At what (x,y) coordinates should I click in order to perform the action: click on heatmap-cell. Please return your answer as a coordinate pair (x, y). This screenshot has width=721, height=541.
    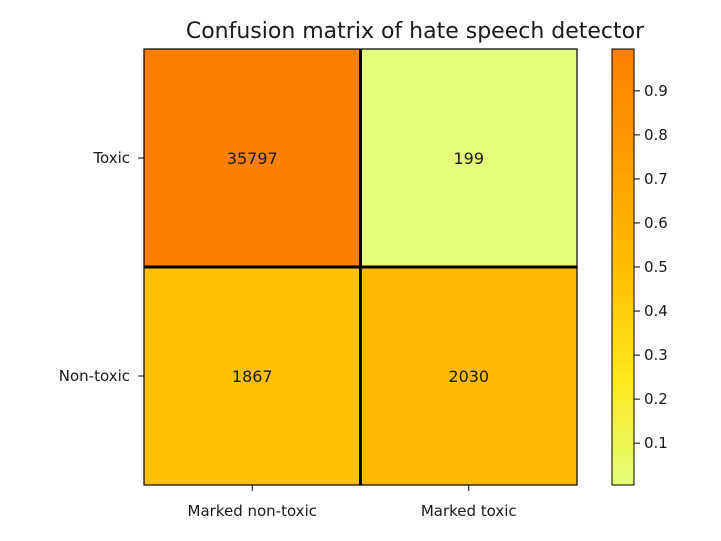
    Looking at the image, I should click on (468, 158).